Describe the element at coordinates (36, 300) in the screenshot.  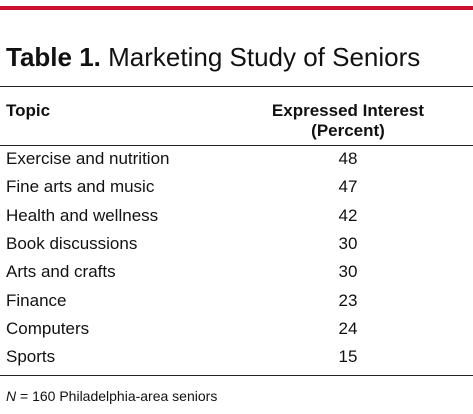
I see `row-topic: Finance` at that location.